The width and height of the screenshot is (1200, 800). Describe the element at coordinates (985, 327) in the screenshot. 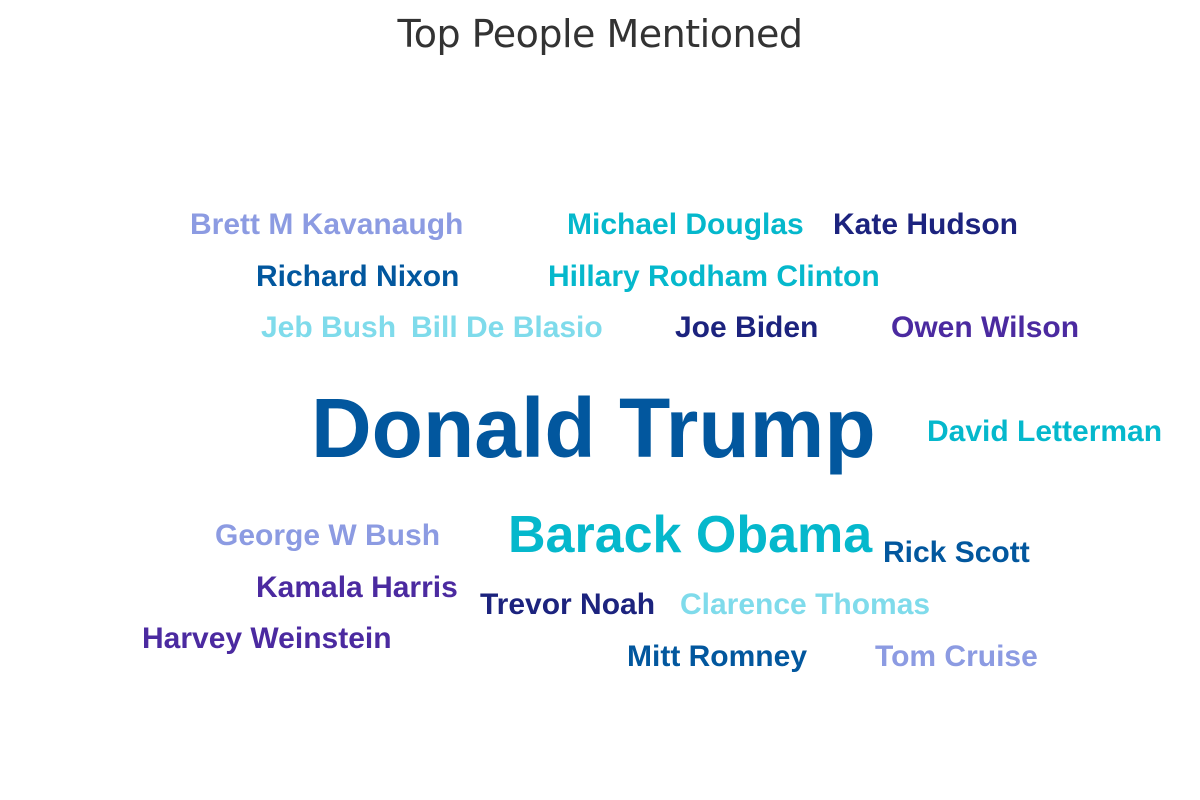

I see `word-owen-wilson: Owen Wilson` at that location.